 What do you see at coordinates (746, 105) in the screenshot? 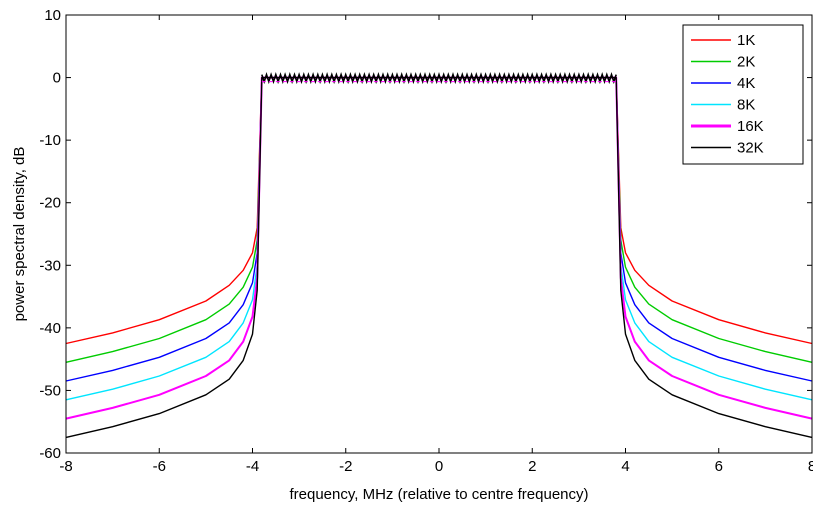
I see `legend-label-8k: 8K` at bounding box center [746, 105].